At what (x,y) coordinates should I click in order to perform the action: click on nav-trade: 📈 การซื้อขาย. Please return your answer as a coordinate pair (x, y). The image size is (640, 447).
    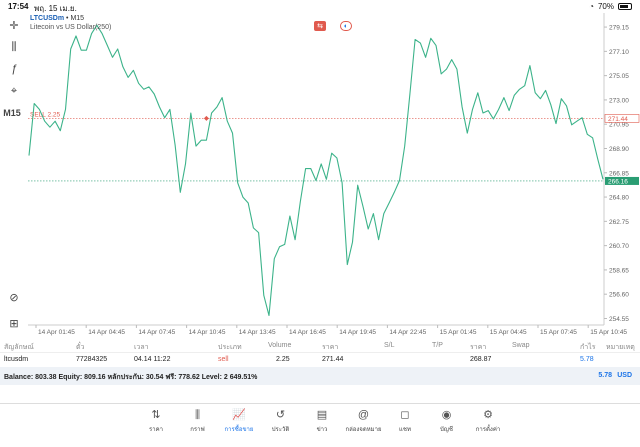
    Looking at the image, I should click on (239, 421).